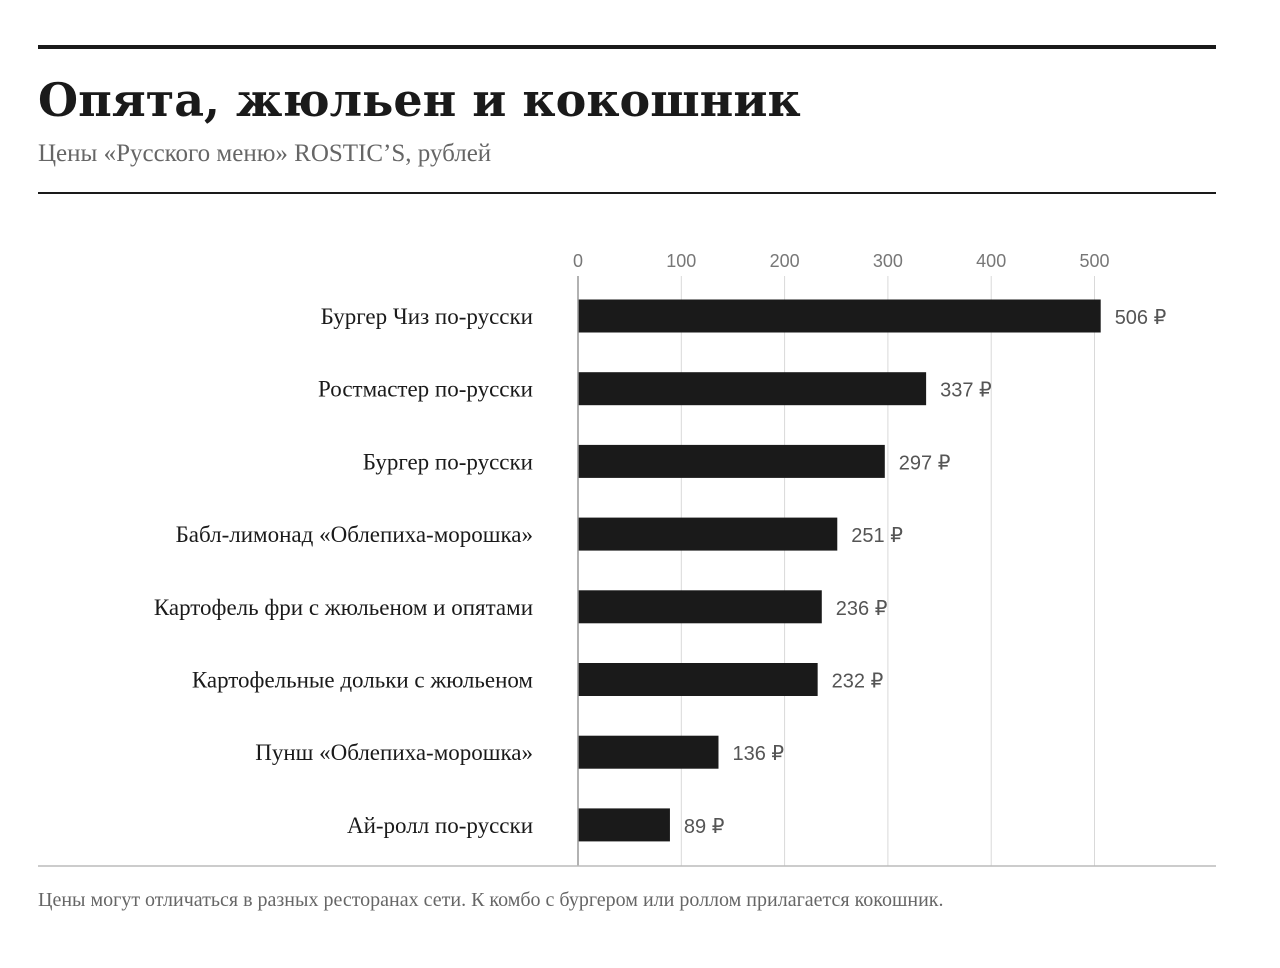 The image size is (1280, 968). What do you see at coordinates (758, 754) in the screenshot?
I see `value-label: 136 ₽` at bounding box center [758, 754].